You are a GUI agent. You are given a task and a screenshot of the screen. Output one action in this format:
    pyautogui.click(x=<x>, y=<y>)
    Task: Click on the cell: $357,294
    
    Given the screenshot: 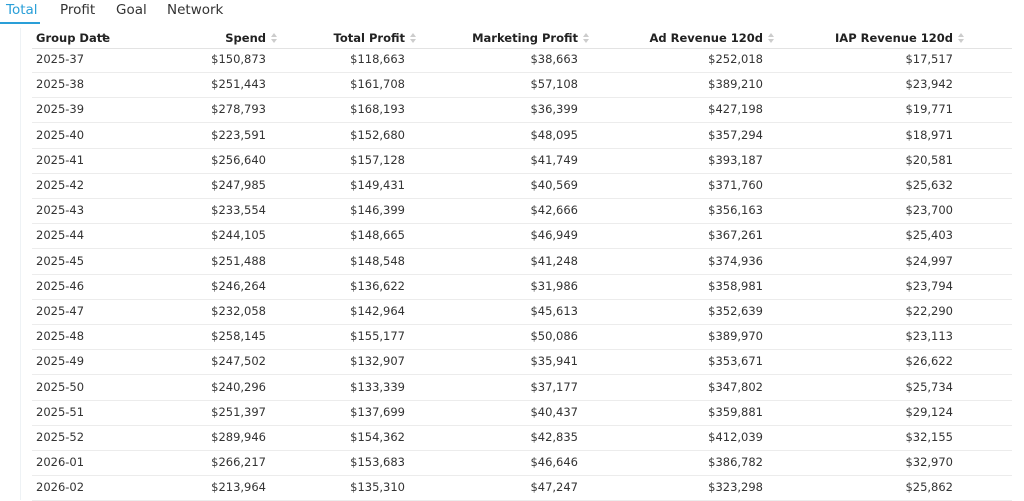 What is the action you would take?
    pyautogui.click(x=735, y=134)
    